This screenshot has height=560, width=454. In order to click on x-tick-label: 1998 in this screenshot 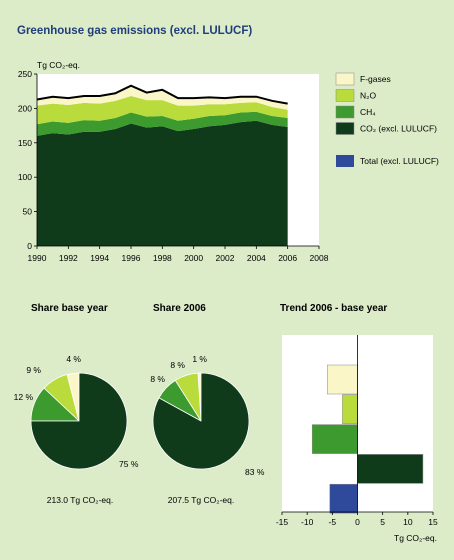, I will do `click(162, 258)`.